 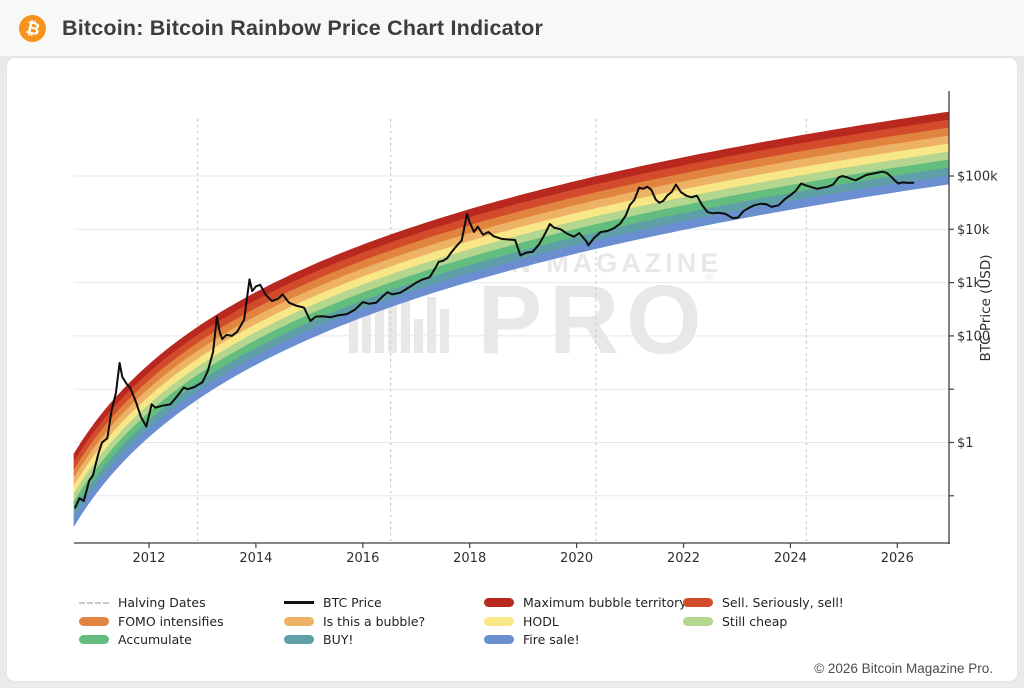 I want to click on legend-label: Accumulate, so click(x=155, y=639).